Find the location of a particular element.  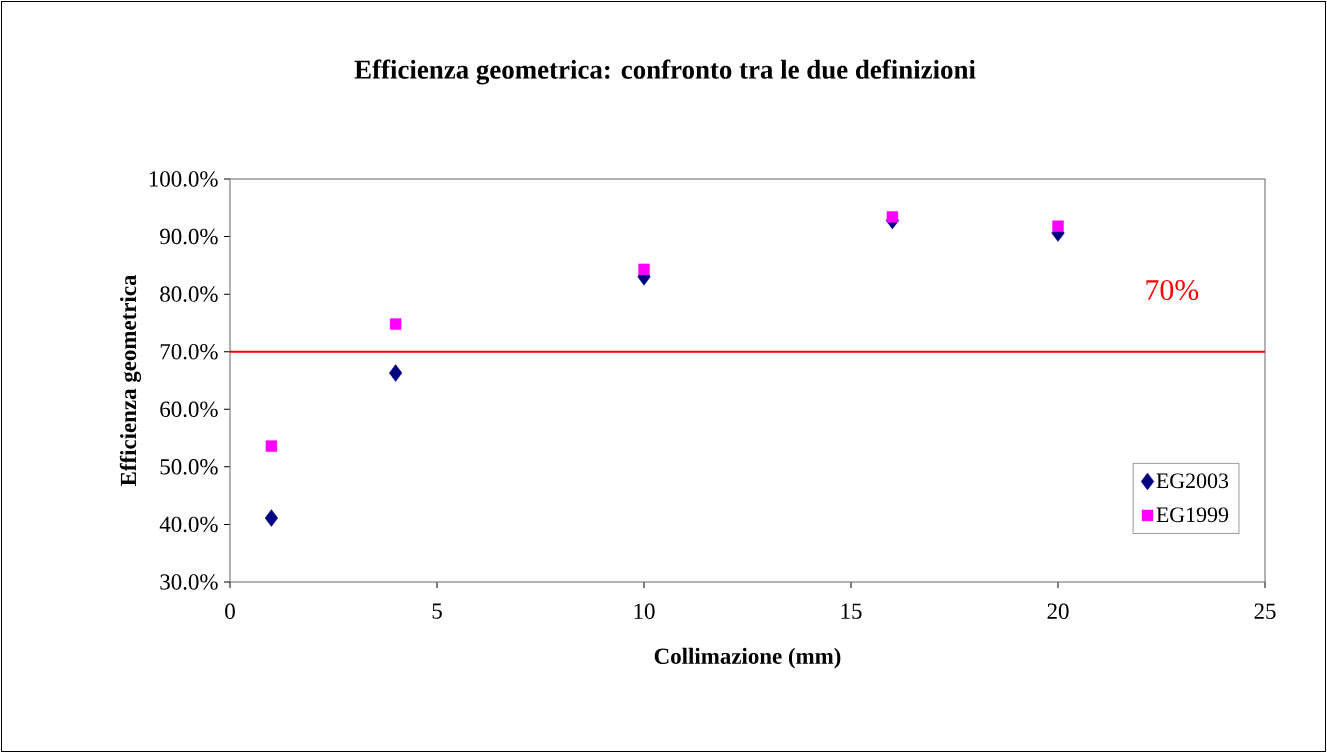

y-tick-label: 100.0% is located at coordinates (183, 179).